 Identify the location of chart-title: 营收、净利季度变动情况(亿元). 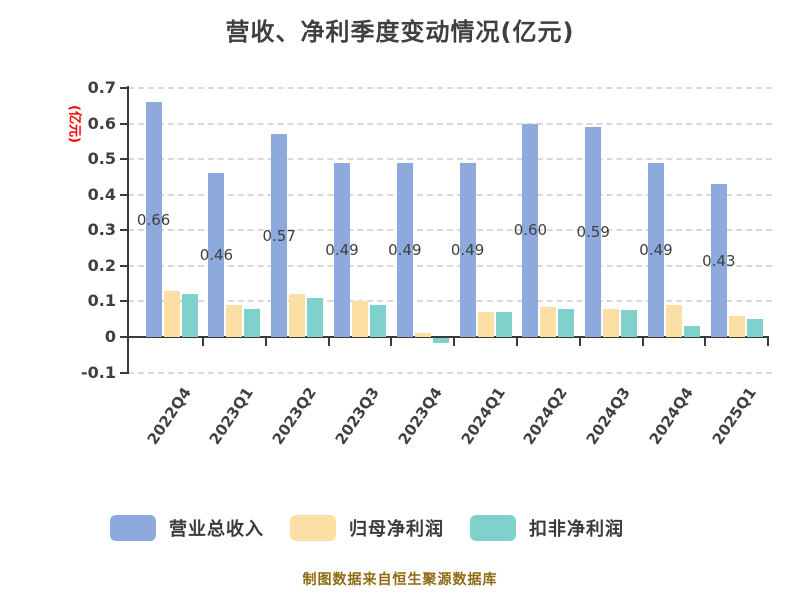
(400, 32).